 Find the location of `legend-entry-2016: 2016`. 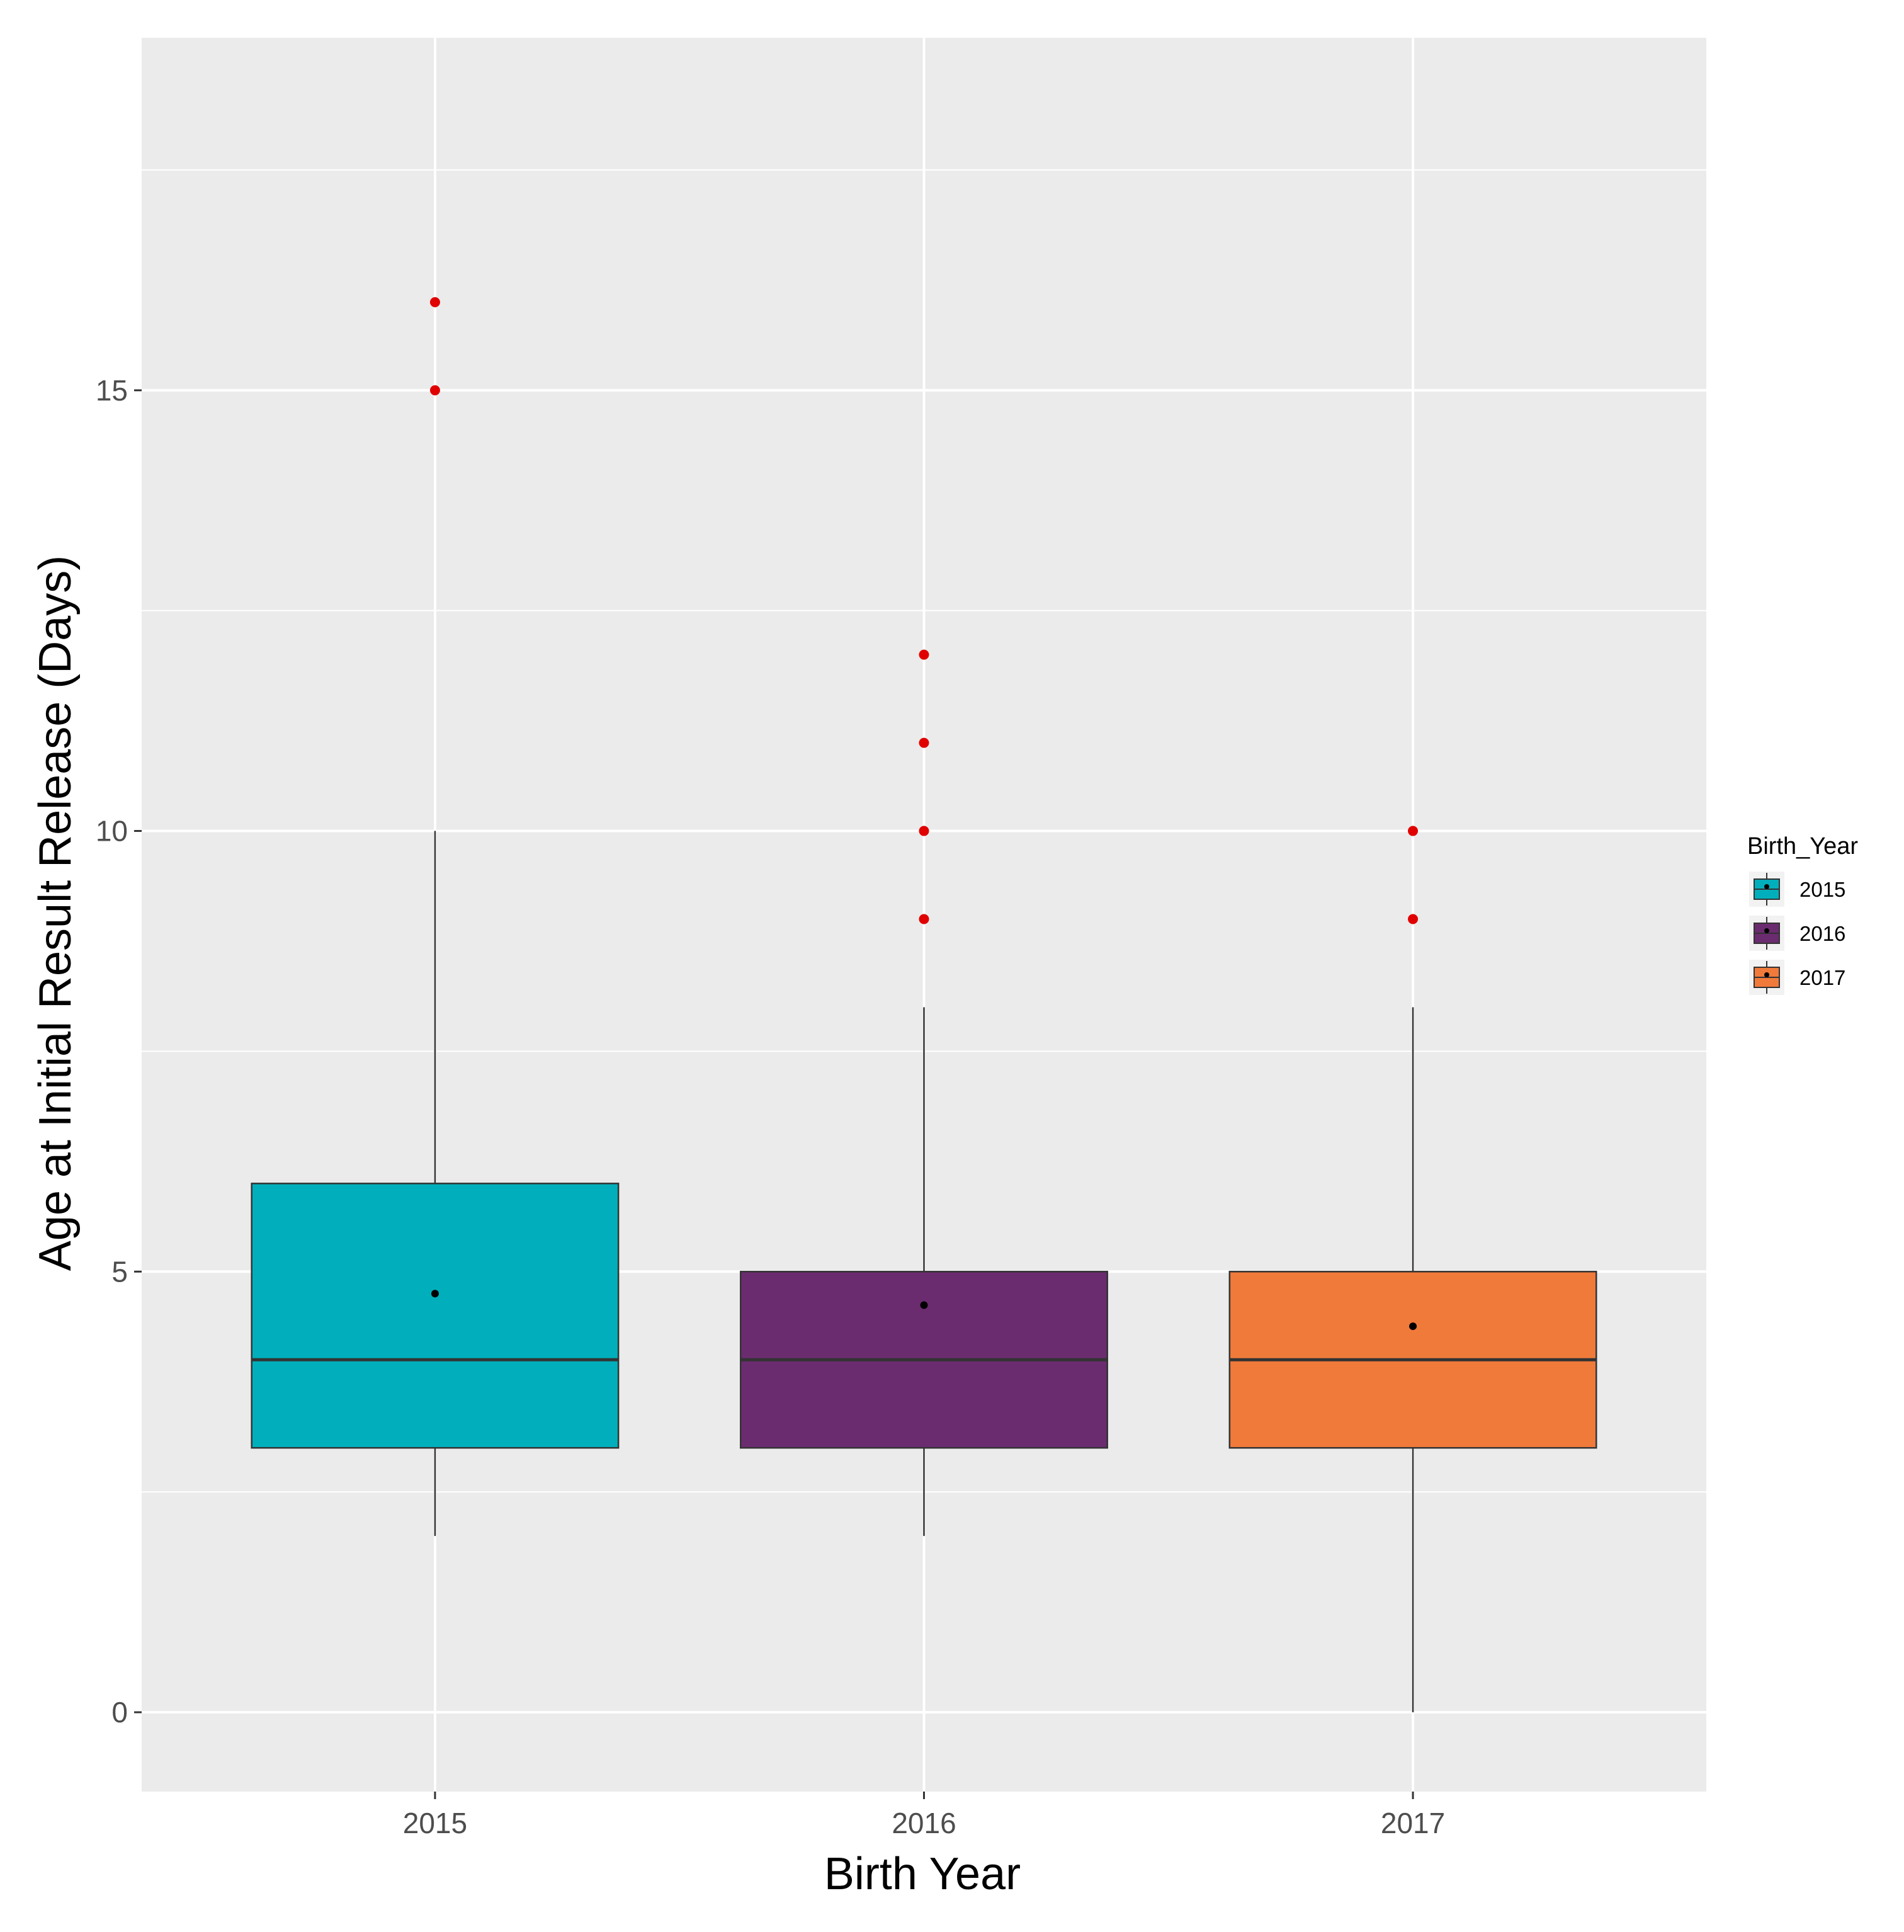

legend-entry-2016: 2016 is located at coordinates (1797, 933).